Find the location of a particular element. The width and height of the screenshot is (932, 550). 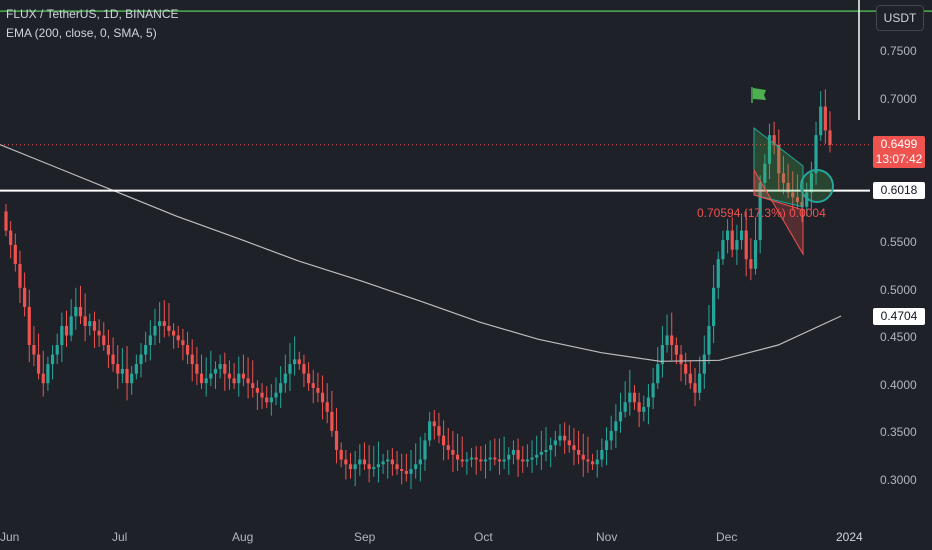

price-tick: 0.7000 is located at coordinates (898, 99).